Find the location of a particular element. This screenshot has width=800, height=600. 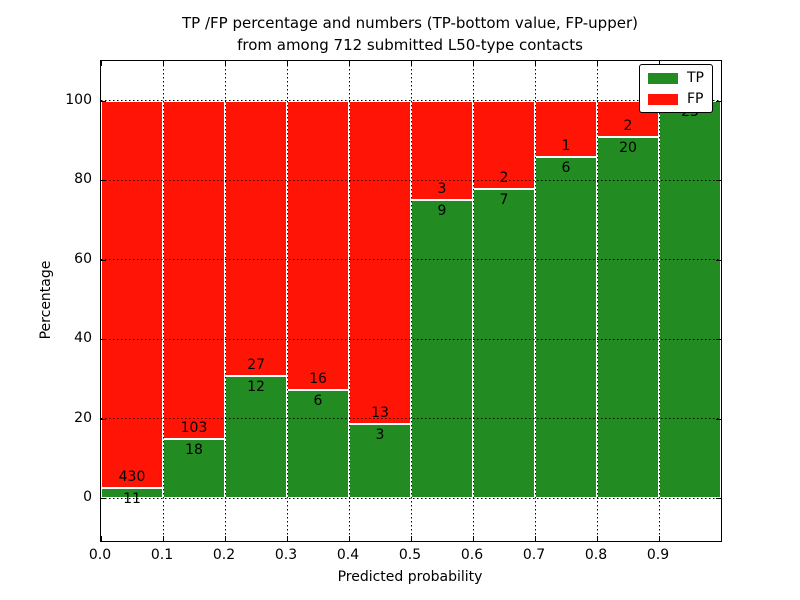

x-tick-label: 0.4 is located at coordinates (348, 555).